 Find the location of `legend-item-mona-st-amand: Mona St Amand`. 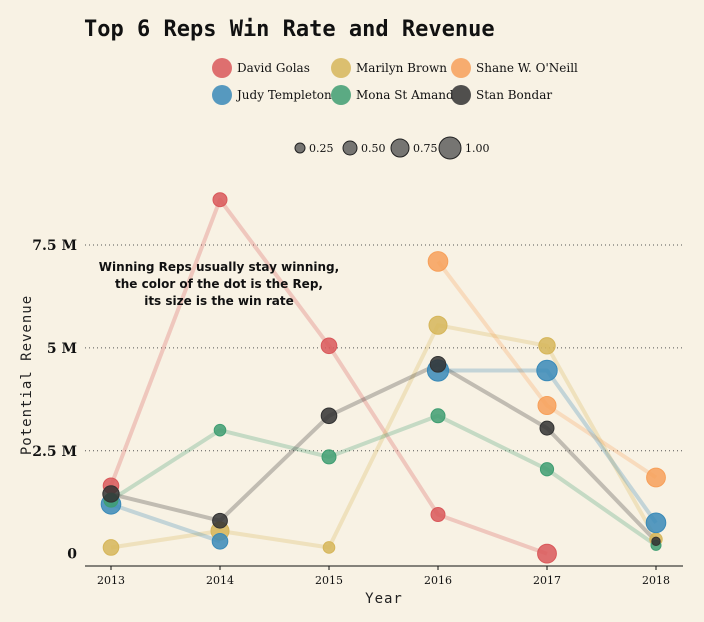

legend-item-mona-st-amand: Mona St Amand is located at coordinates (392, 95).